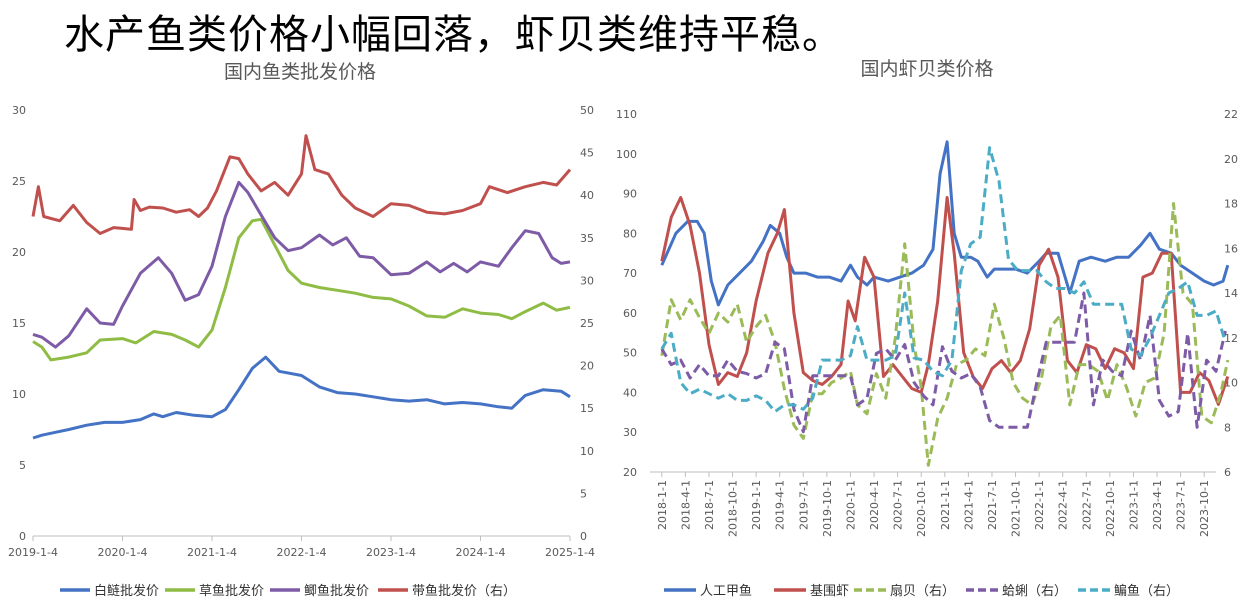 This screenshot has width=1251, height=606. Describe the element at coordinates (301, 289) in the screenshot. I see `series-1-line` at that location.